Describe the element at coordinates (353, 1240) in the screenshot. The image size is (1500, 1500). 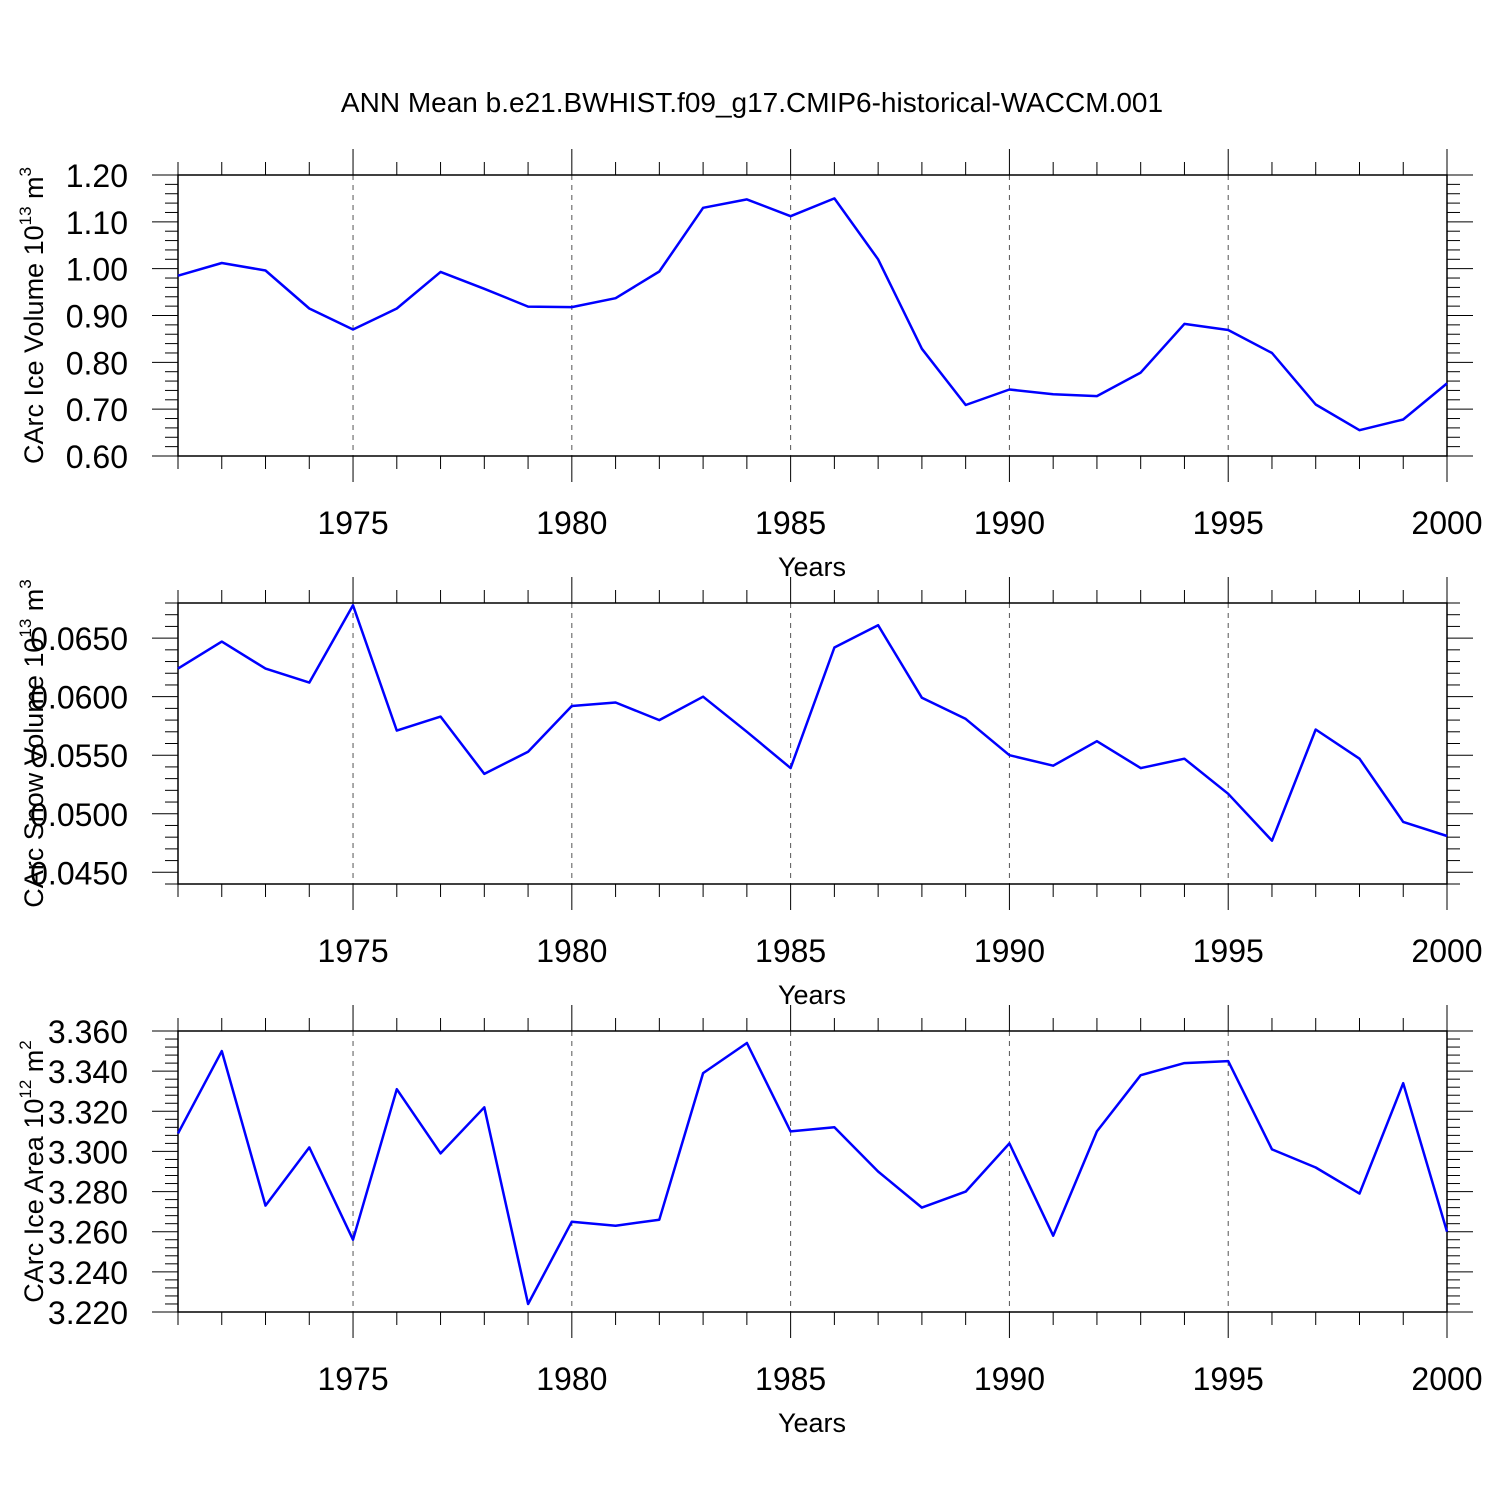
I see `data-point-1975` at that location.